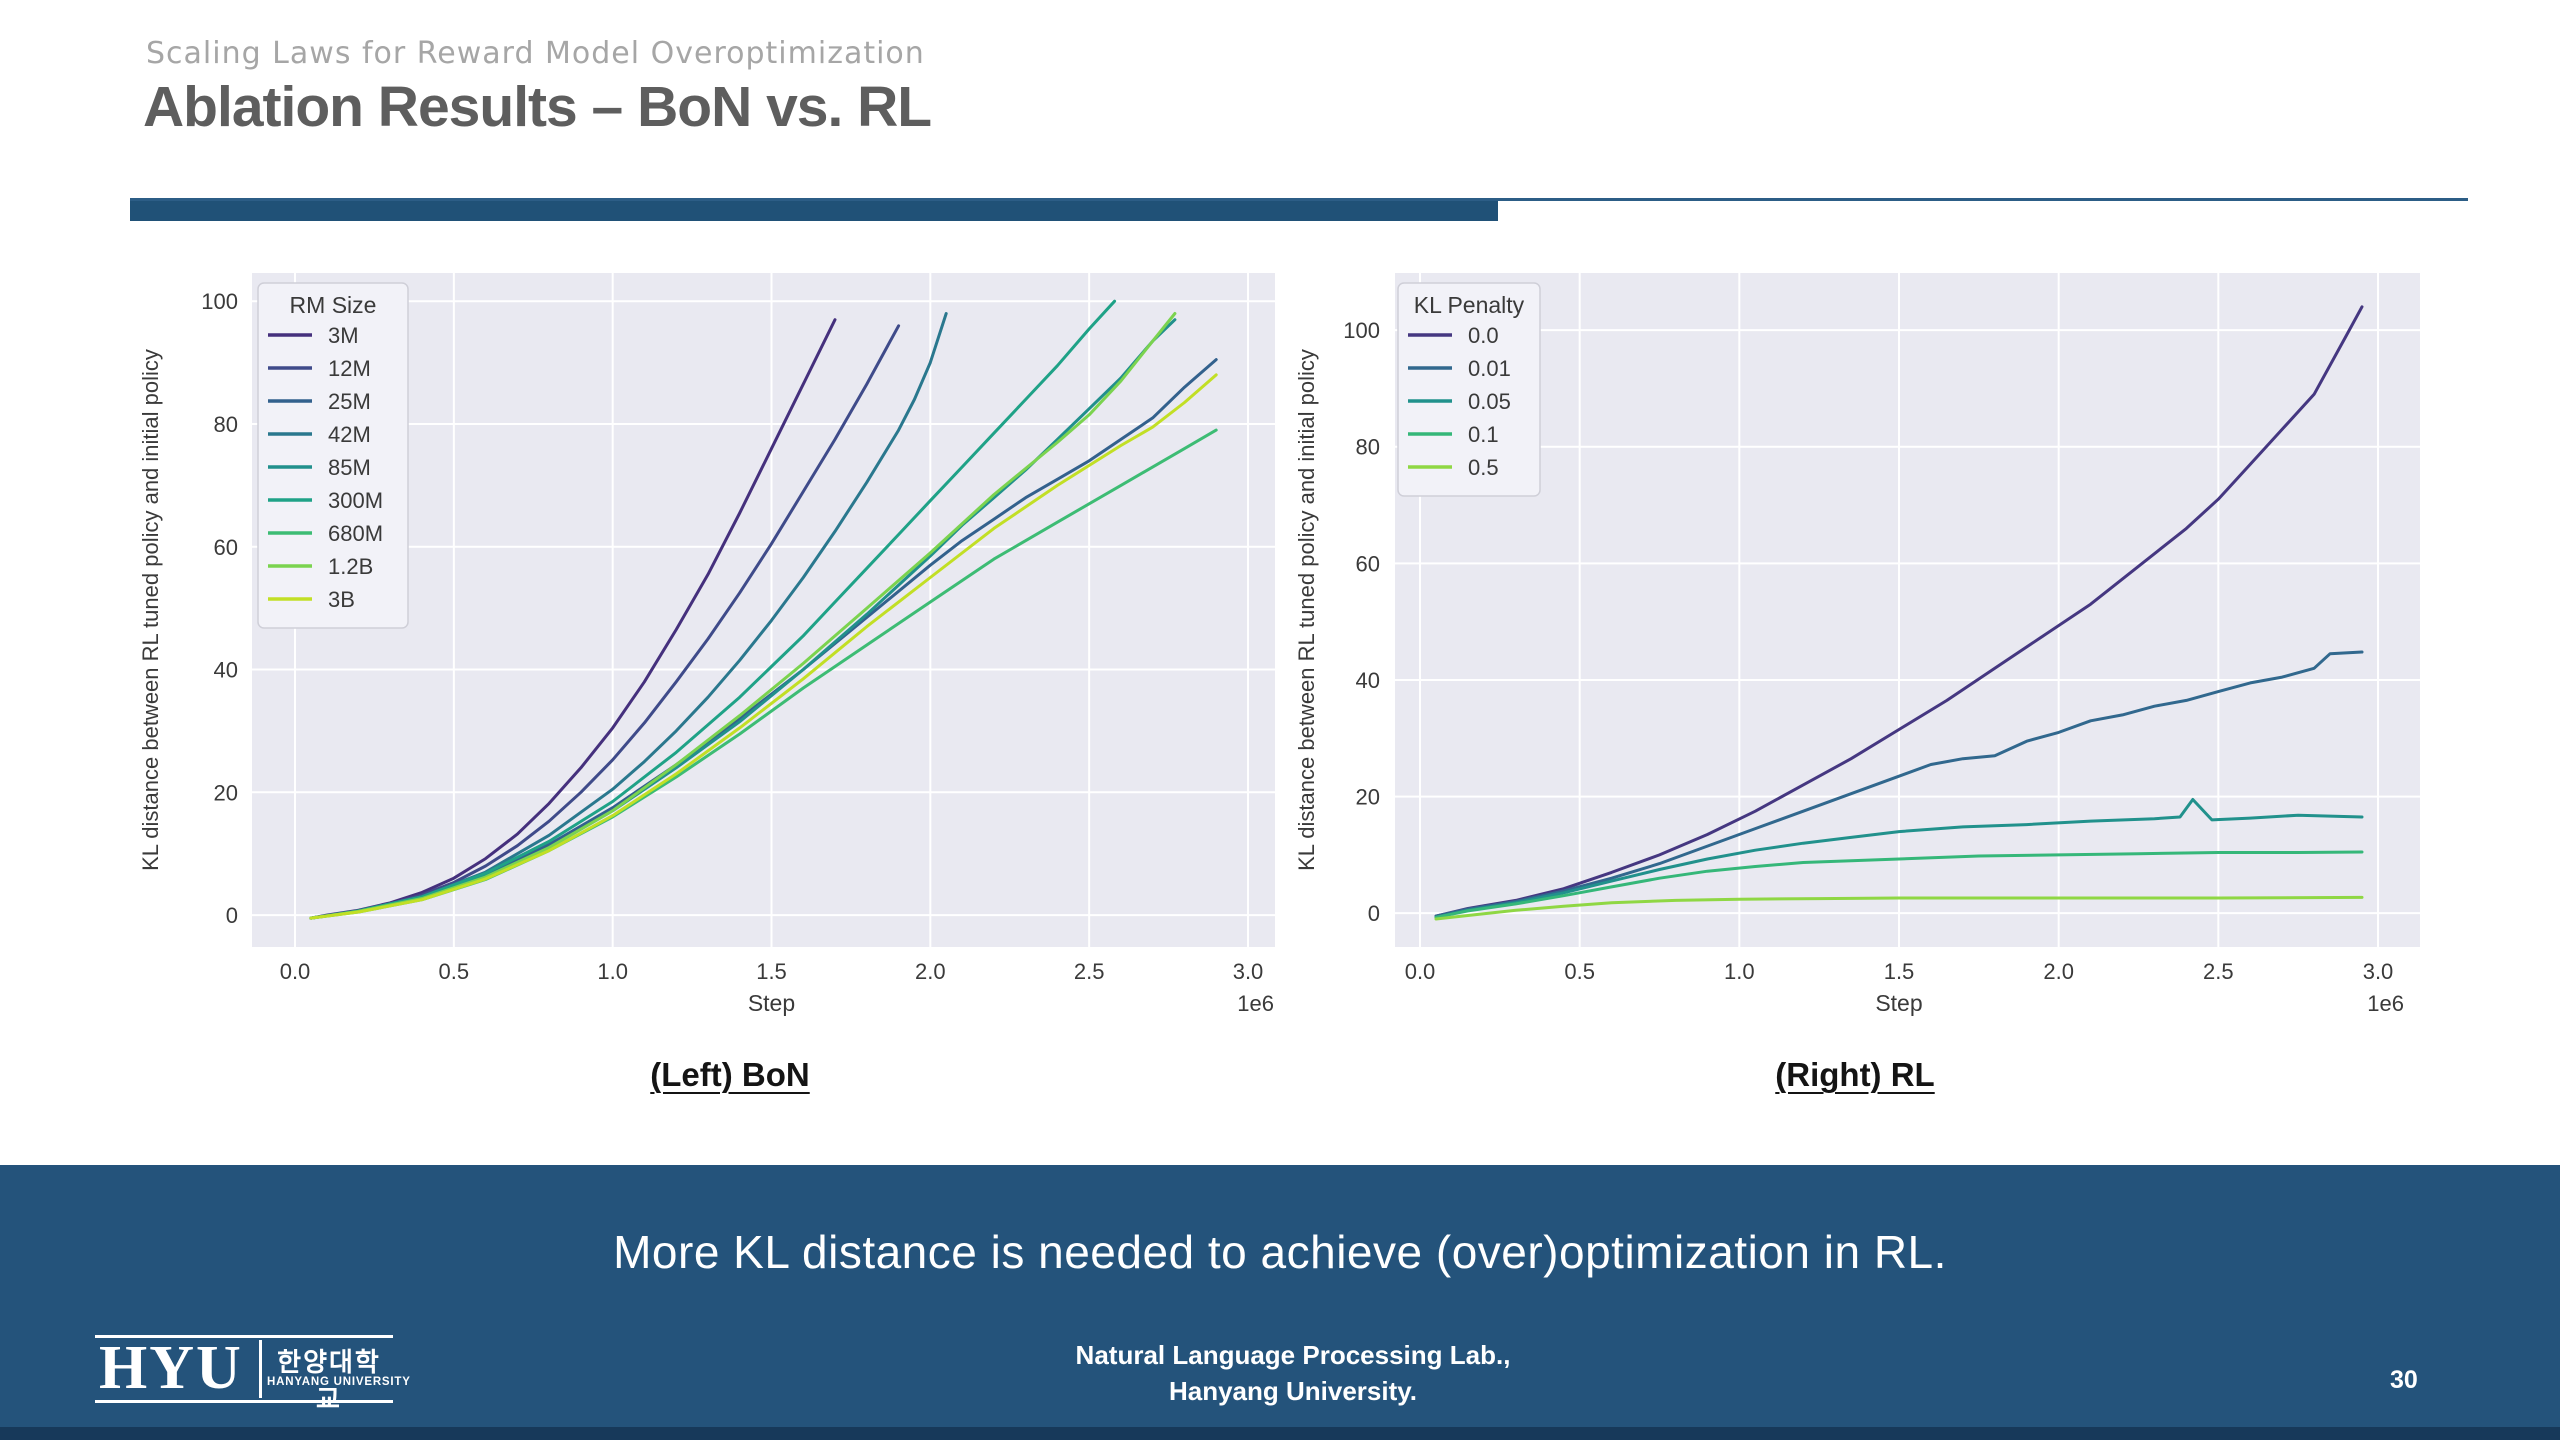  What do you see at coordinates (355, 500) in the screenshot?
I see `legend-label-300M: 300M` at bounding box center [355, 500].